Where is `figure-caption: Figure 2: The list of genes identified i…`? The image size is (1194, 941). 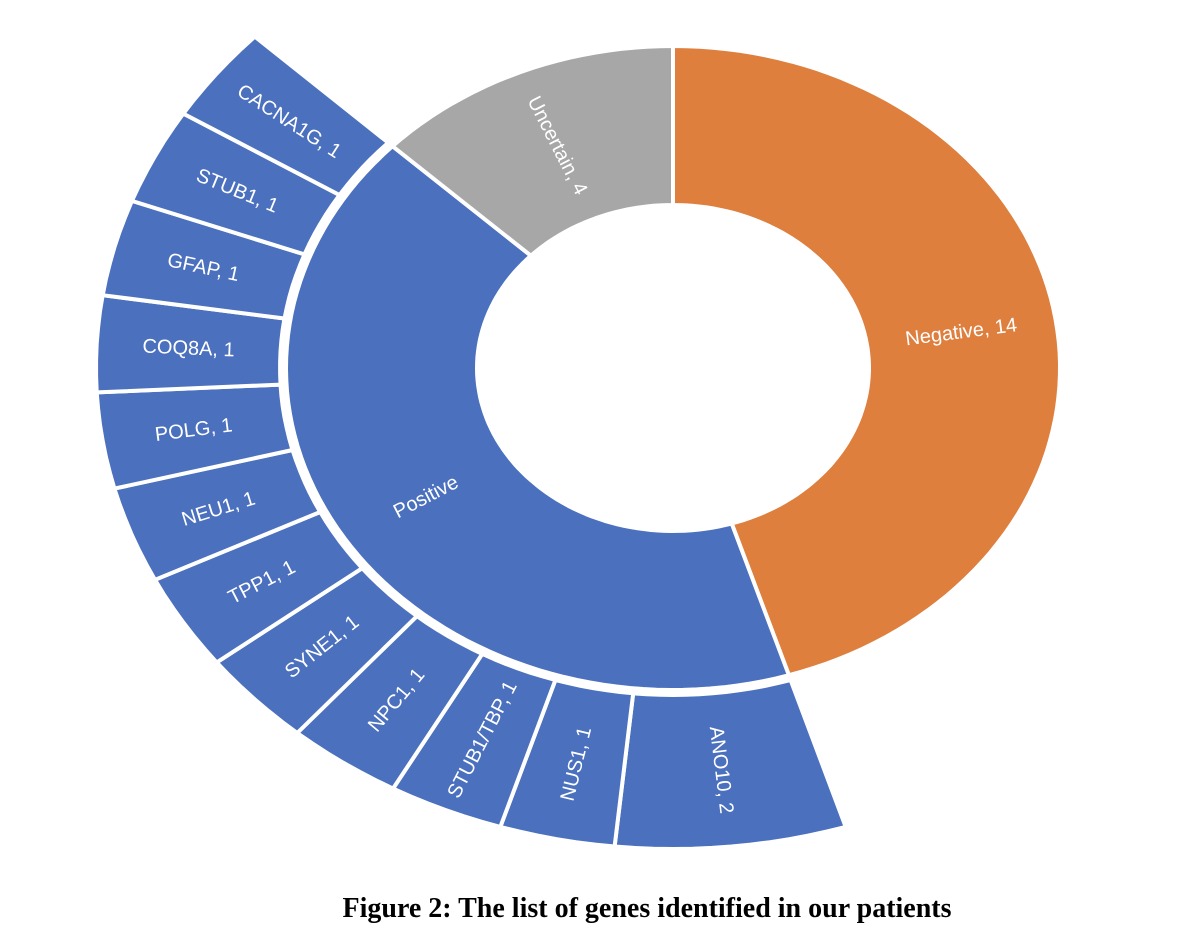 figure-caption: Figure 2: The list of genes identified i… is located at coordinates (647, 908).